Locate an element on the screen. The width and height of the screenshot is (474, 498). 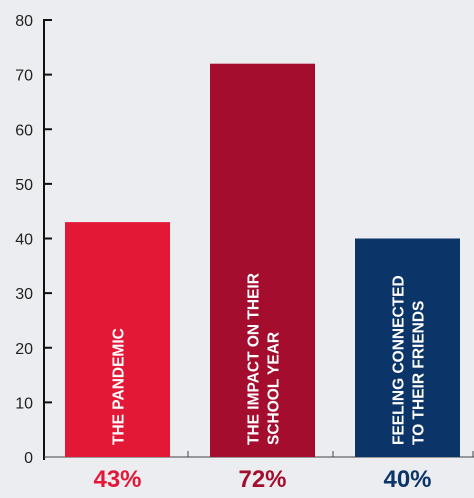
y-tick-label: 40 is located at coordinates (24, 240).